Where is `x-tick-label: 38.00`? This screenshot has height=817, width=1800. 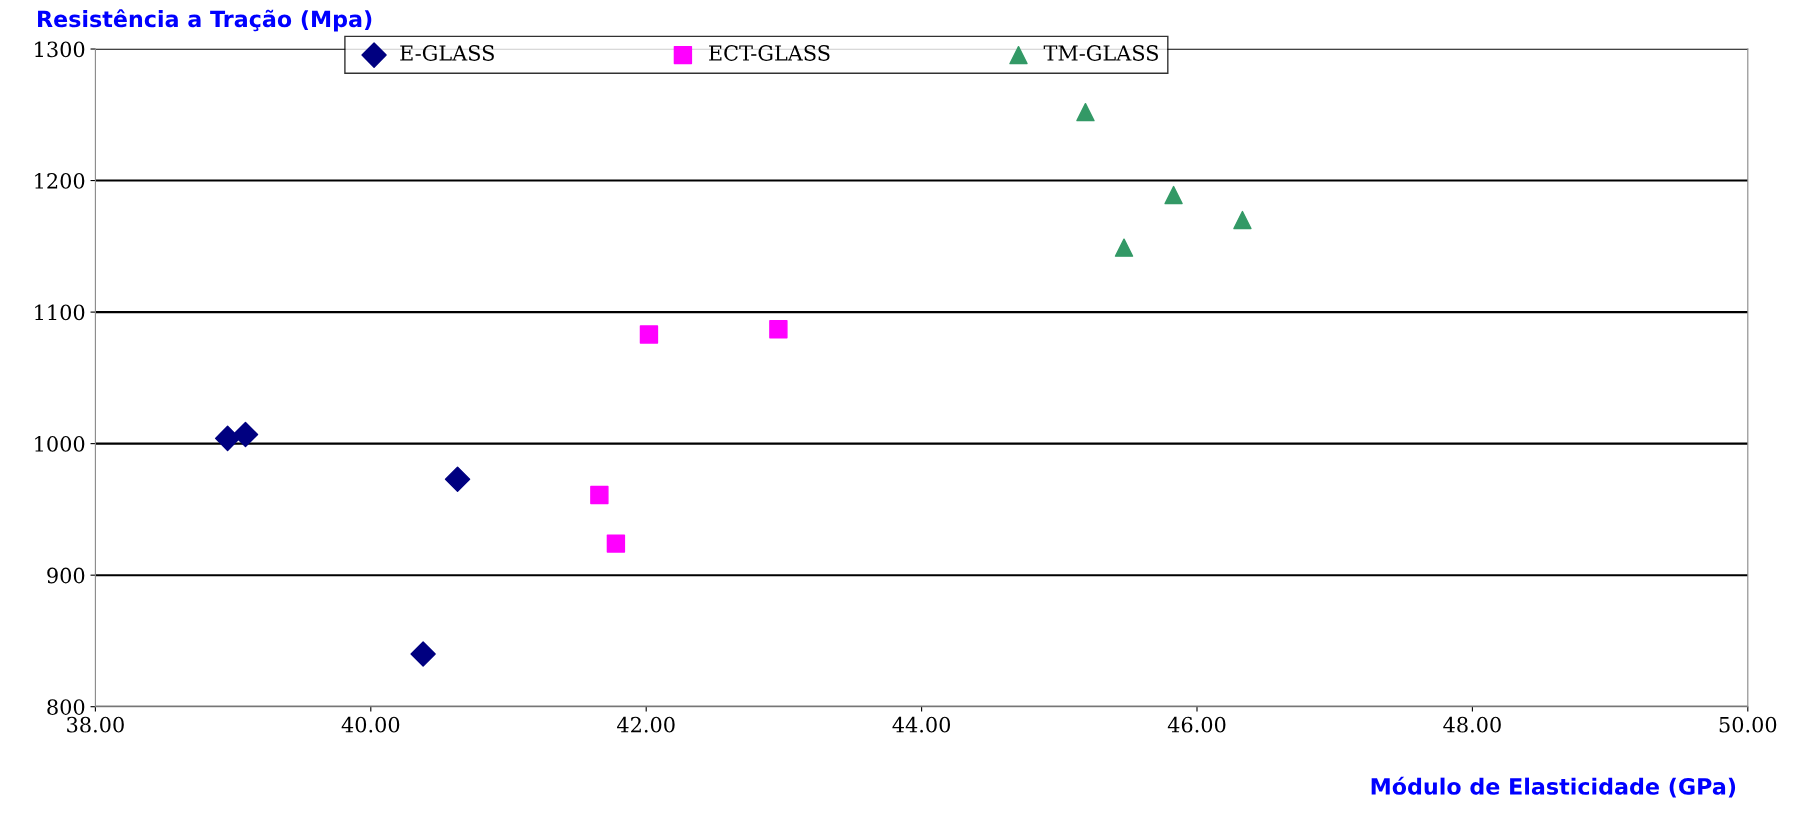 x-tick-label: 38.00 is located at coordinates (95, 724).